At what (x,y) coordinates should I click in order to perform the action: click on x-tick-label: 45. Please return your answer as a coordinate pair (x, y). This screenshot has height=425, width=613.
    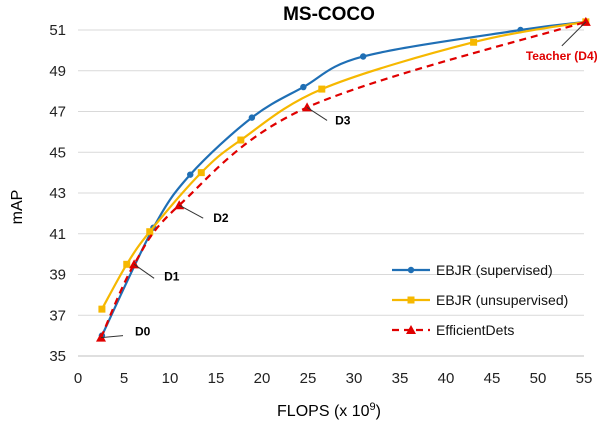
    Looking at the image, I should click on (492, 378).